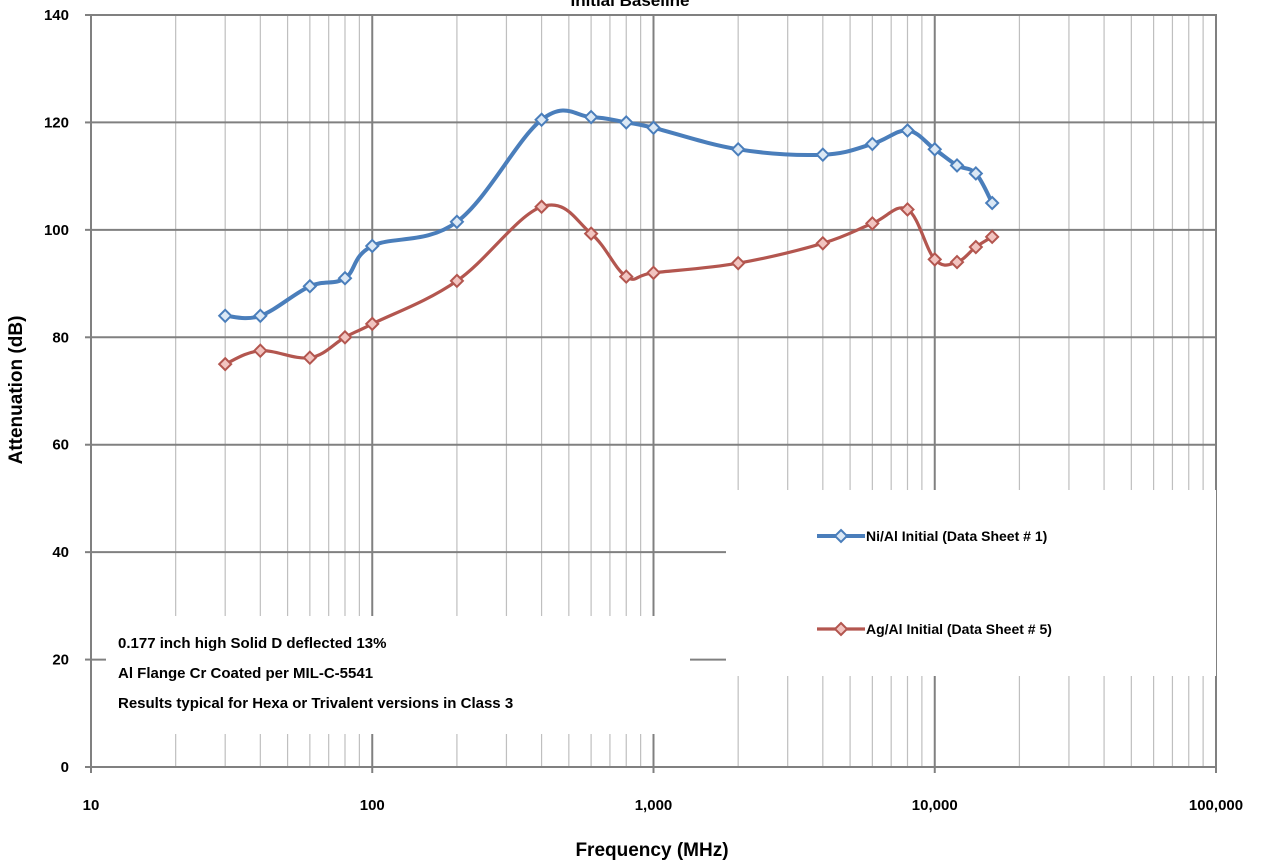 This screenshot has height=867, width=1268. Describe the element at coordinates (60, 660) in the screenshot. I see `y-tick-label: 20` at that location.